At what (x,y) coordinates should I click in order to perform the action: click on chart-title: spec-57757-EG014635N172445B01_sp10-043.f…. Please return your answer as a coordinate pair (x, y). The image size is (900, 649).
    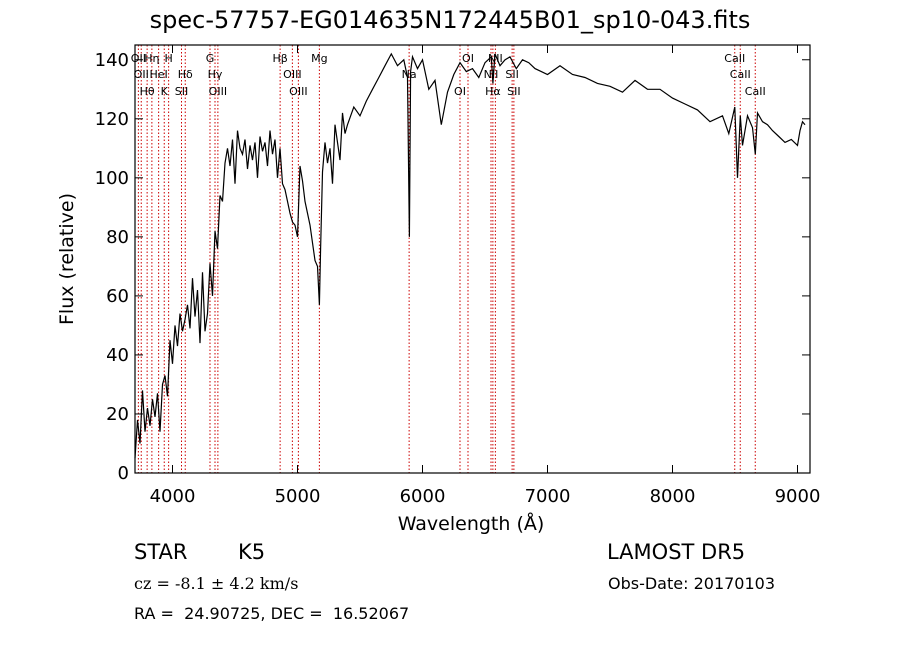
    Looking at the image, I should click on (450, 20).